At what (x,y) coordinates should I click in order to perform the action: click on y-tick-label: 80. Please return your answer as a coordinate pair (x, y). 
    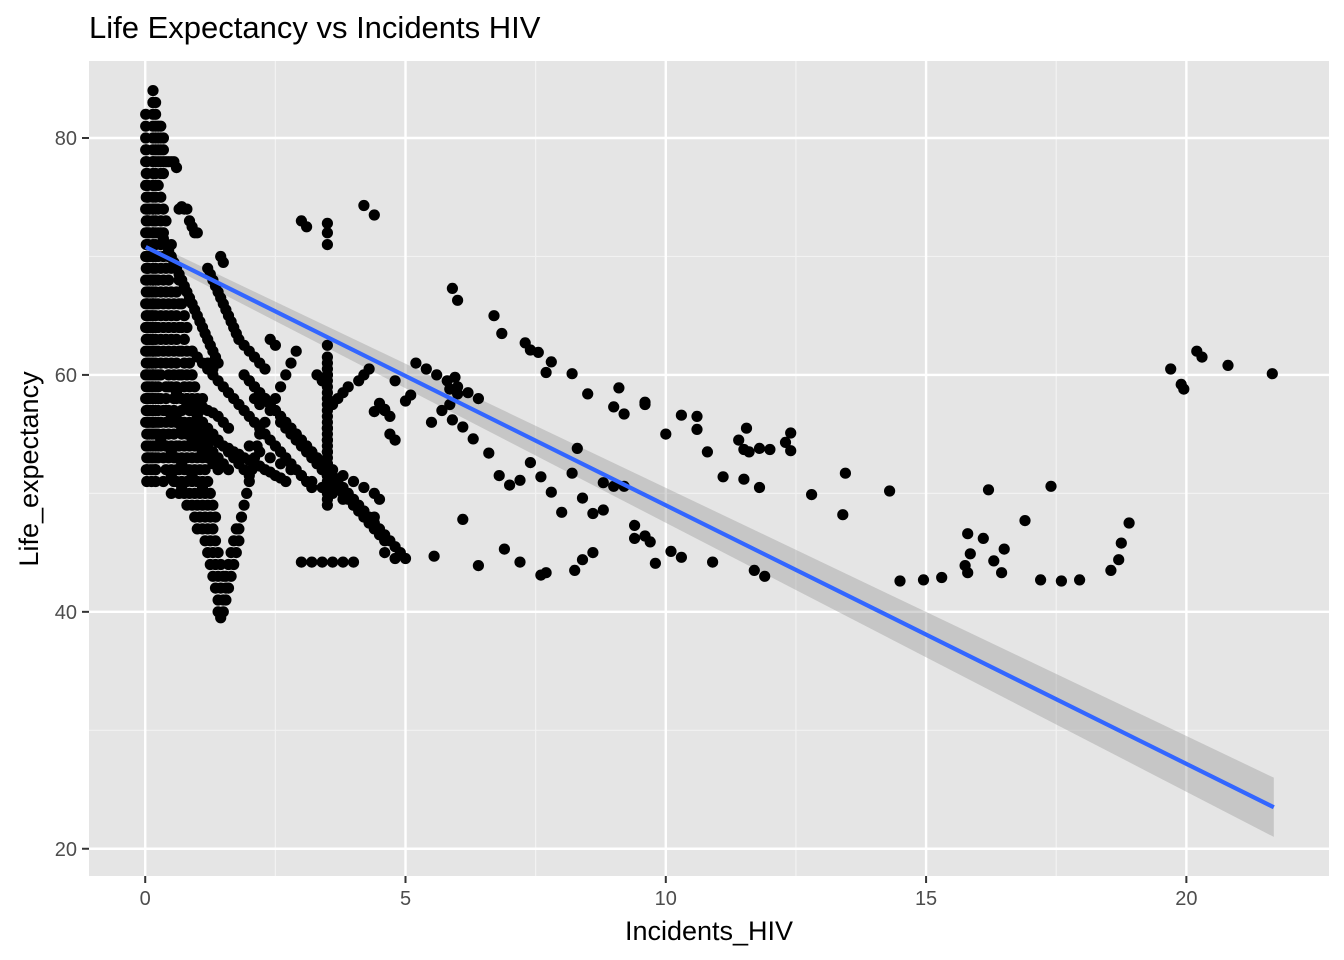
    Looking at the image, I should click on (66, 139).